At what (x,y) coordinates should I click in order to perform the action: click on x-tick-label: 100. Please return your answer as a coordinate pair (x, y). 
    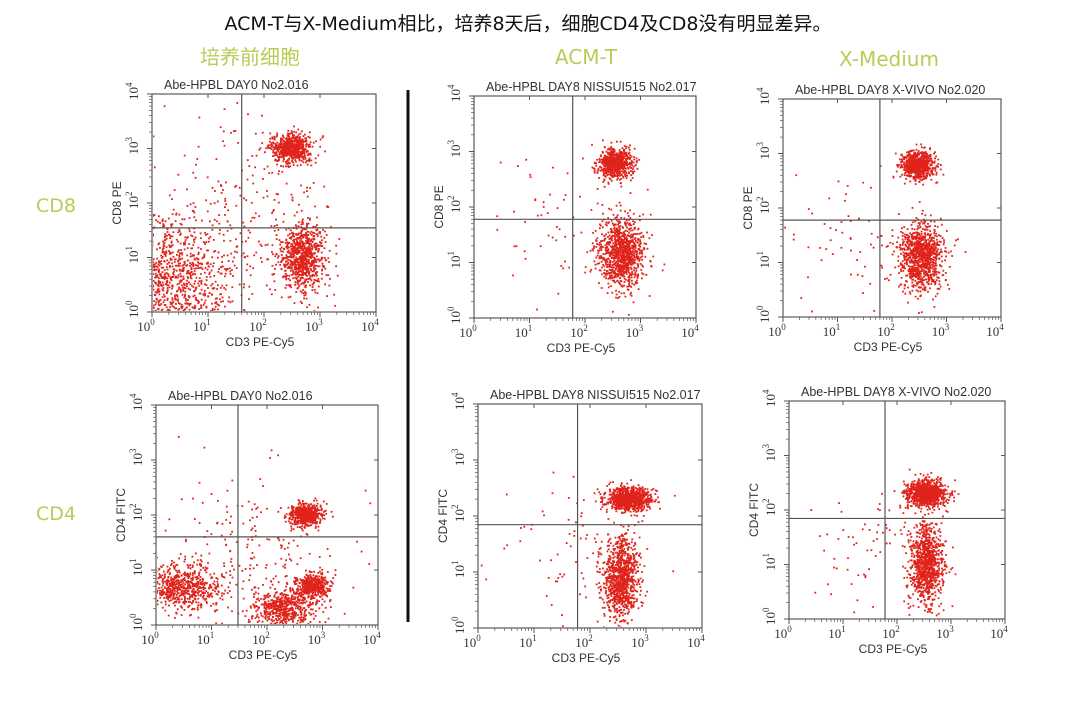
    Looking at the image, I should click on (468, 331).